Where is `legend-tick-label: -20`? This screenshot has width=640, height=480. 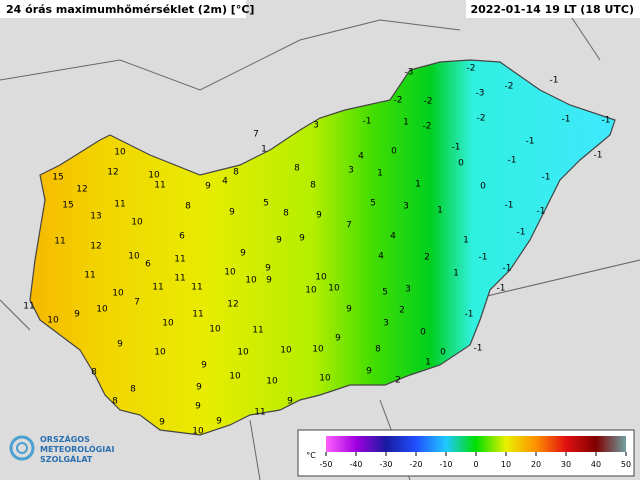
legend-tick-label: -20 is located at coordinates (415, 464).